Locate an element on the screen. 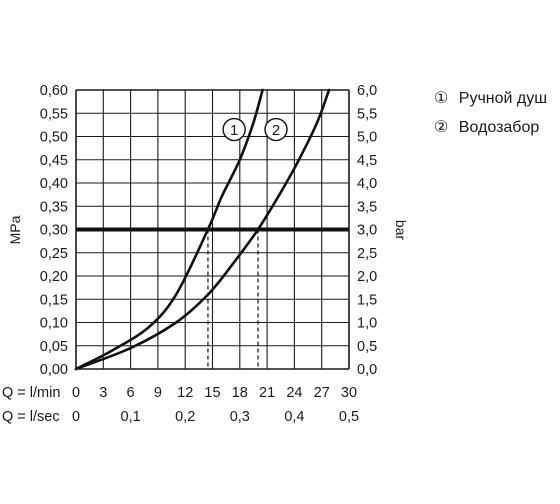  y-left-tick-label: 0,00 is located at coordinates (54, 370).